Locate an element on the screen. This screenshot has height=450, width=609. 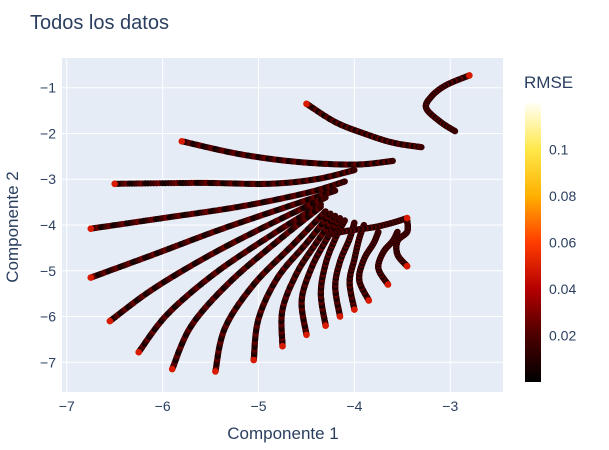
y-tick-label: −1 is located at coordinates (48, 88).